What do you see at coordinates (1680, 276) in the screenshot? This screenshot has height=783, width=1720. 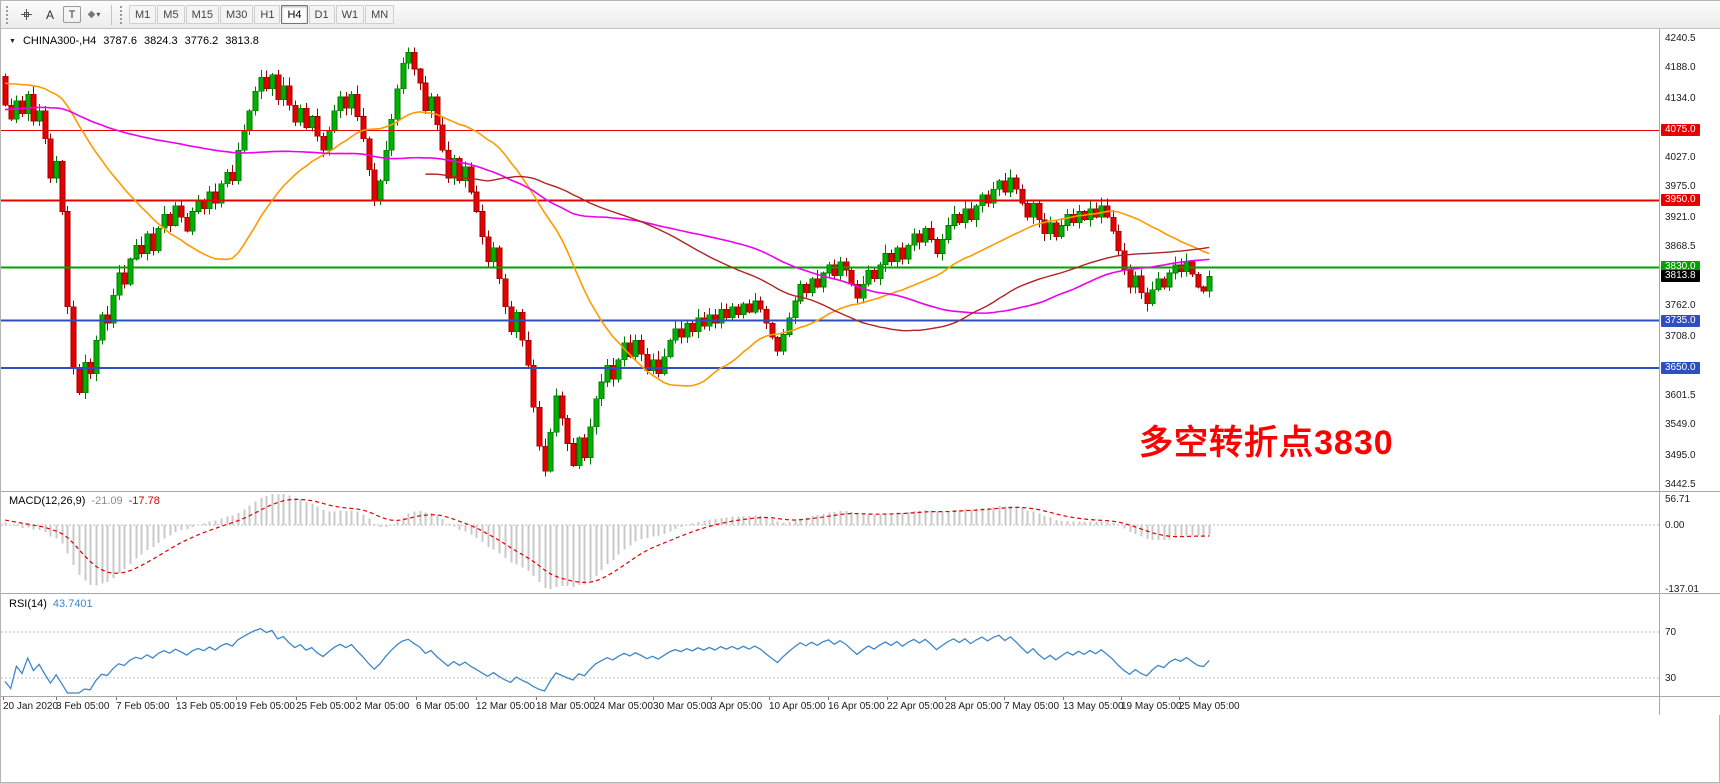 I see `price-level-badge: 3813.8` at bounding box center [1680, 276].